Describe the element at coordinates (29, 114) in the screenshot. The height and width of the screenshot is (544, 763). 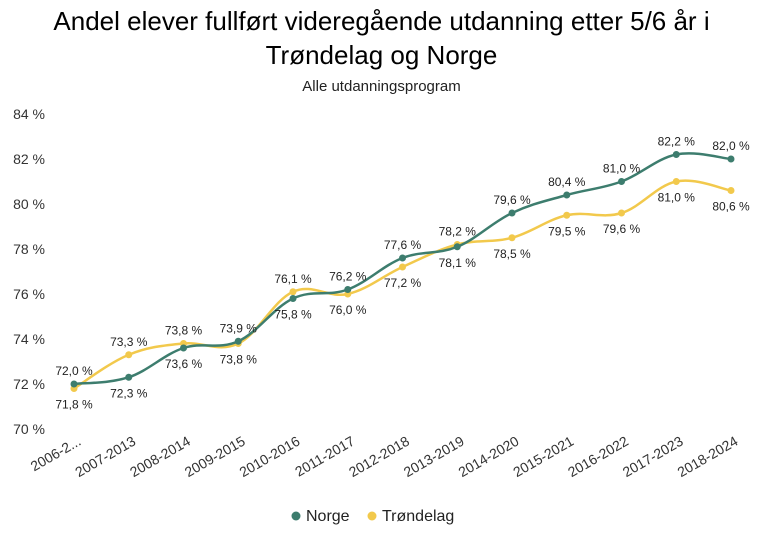
I see `y-tick-label: 84 %` at that location.